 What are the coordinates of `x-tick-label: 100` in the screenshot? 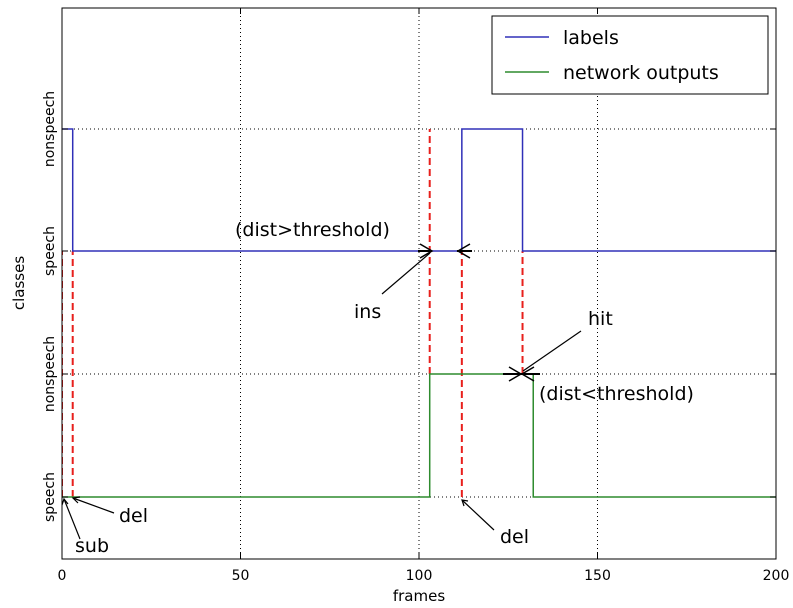 It's located at (419, 576).